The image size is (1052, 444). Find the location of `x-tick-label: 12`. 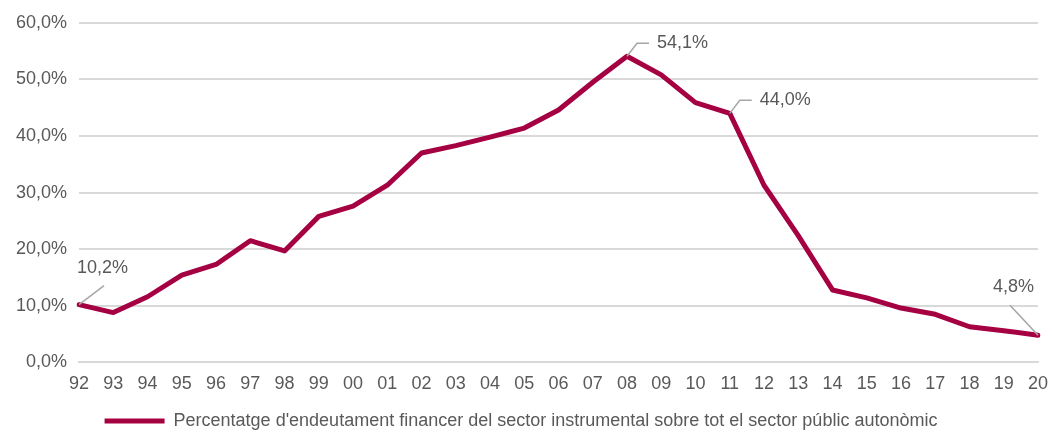

x-tick-label: 12 is located at coordinates (764, 383).